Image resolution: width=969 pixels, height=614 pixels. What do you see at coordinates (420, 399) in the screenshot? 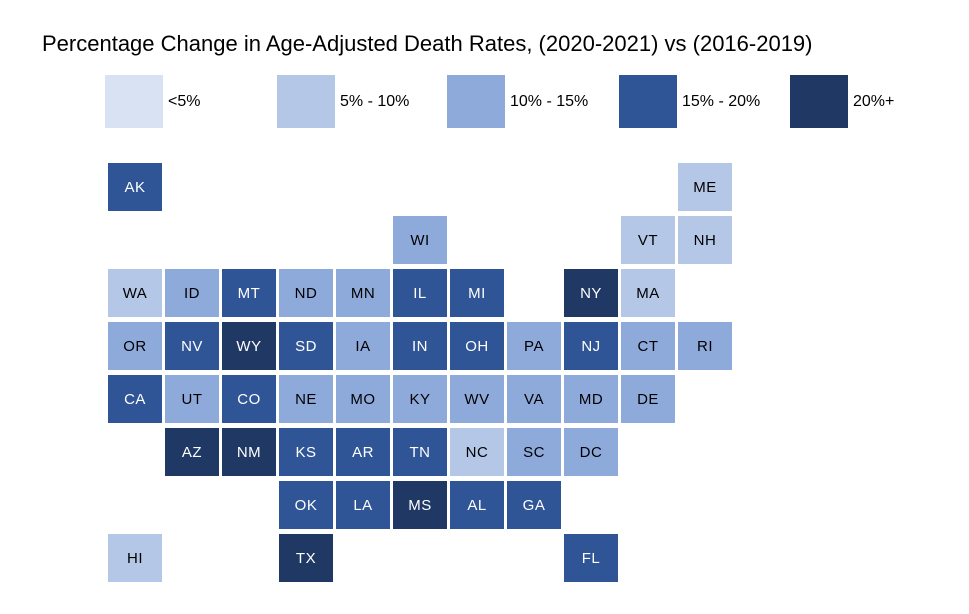
I see `state-tile-label: KY` at bounding box center [420, 399].